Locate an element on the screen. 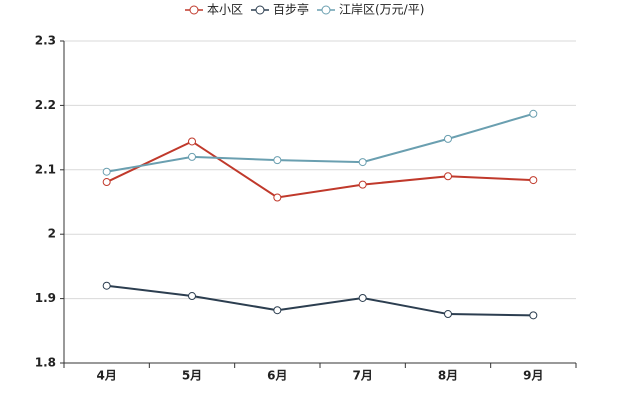 The height and width of the screenshot is (408, 640). x-tick-label: 8月 is located at coordinates (448, 376).